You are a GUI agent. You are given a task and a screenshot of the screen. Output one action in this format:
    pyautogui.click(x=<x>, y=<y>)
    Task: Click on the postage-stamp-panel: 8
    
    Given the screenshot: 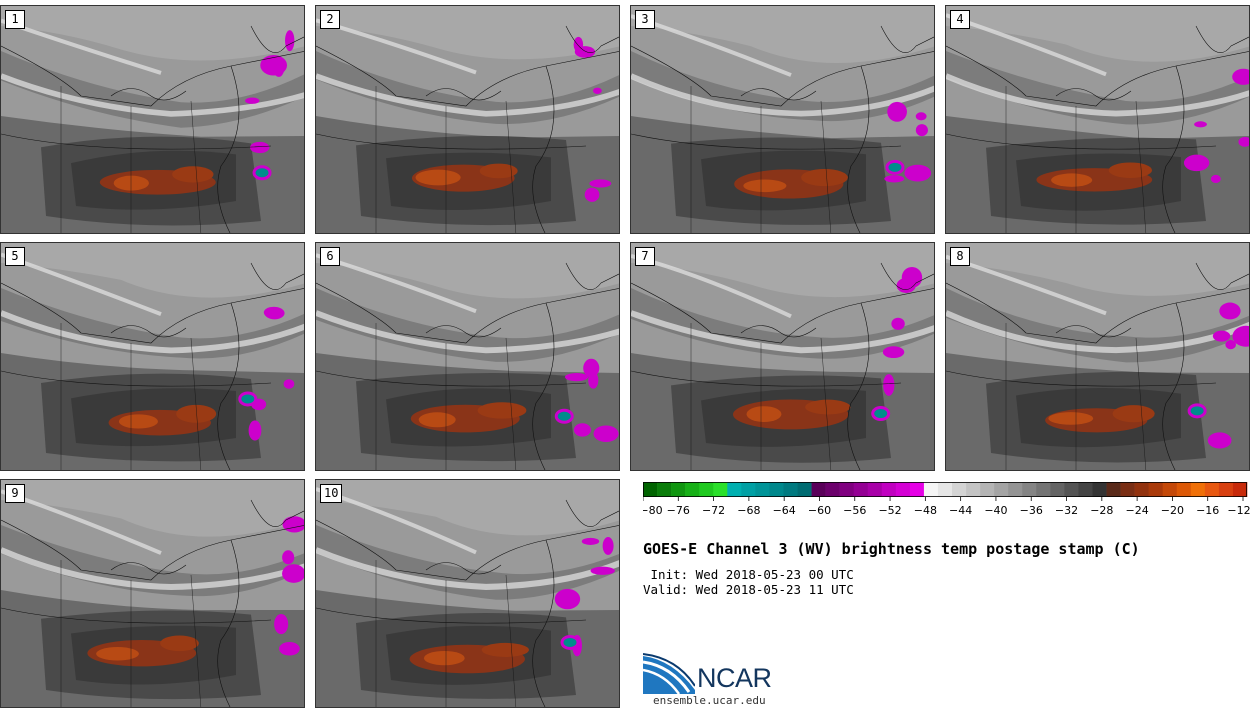 What is the action you would take?
    pyautogui.click(x=1097, y=356)
    